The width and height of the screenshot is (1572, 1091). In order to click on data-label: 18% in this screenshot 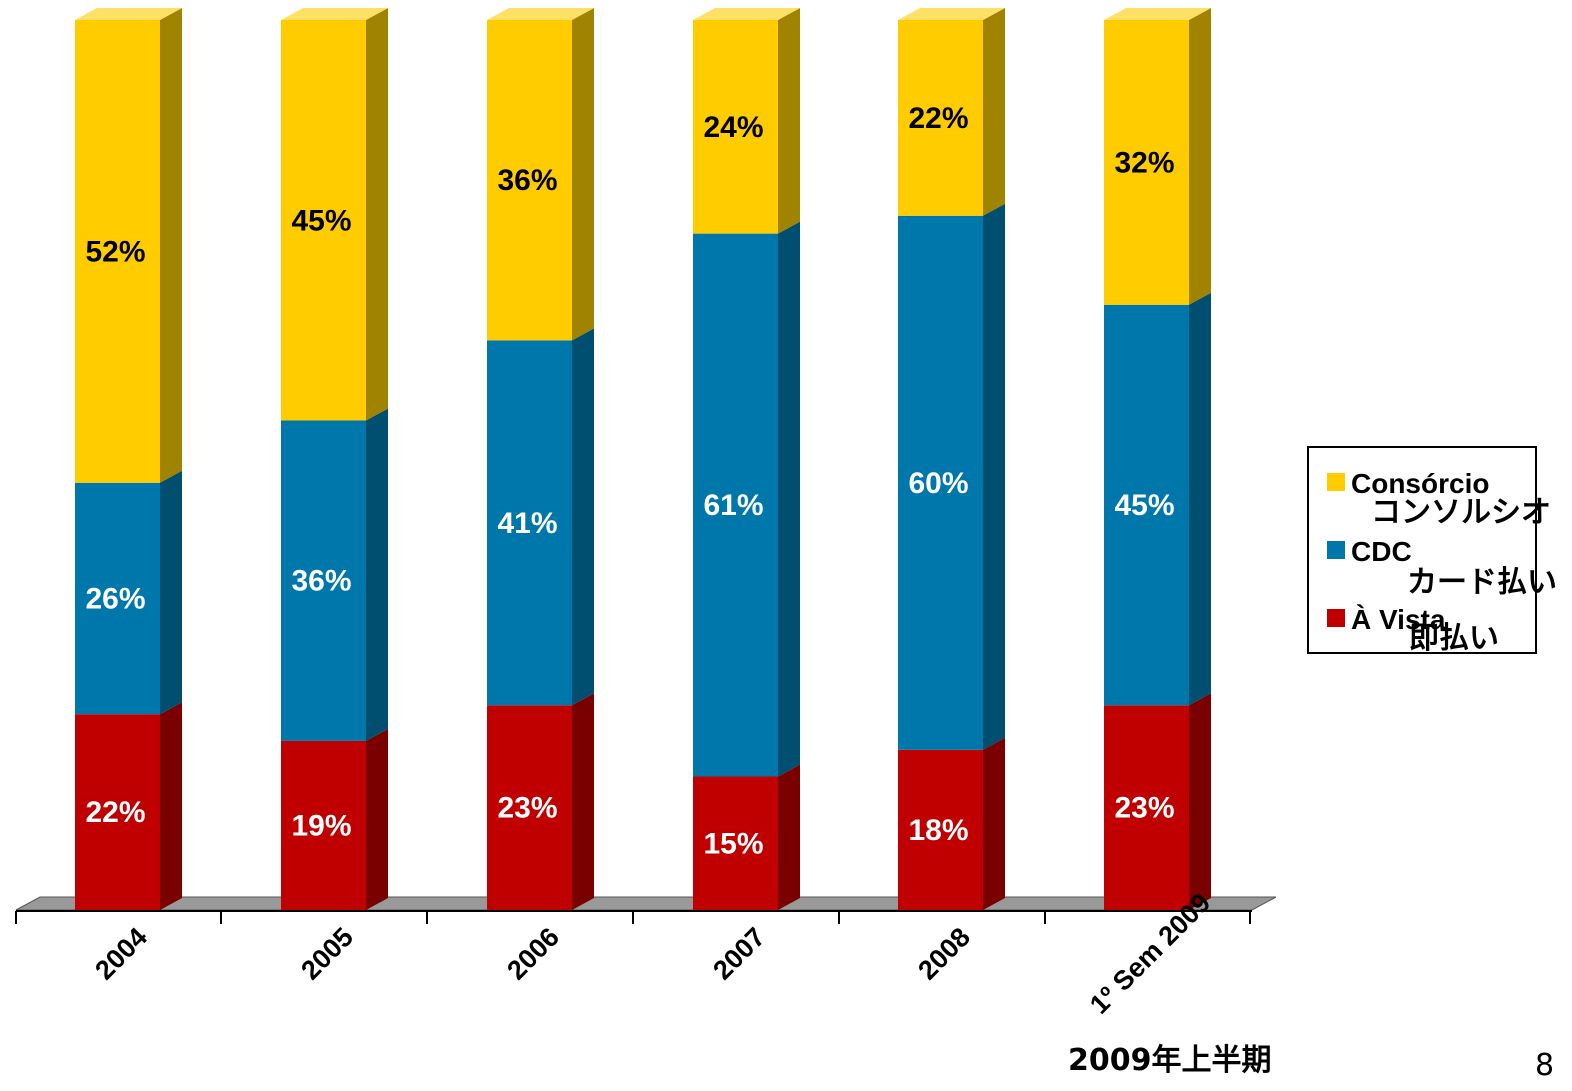, I will do `click(938, 830)`.